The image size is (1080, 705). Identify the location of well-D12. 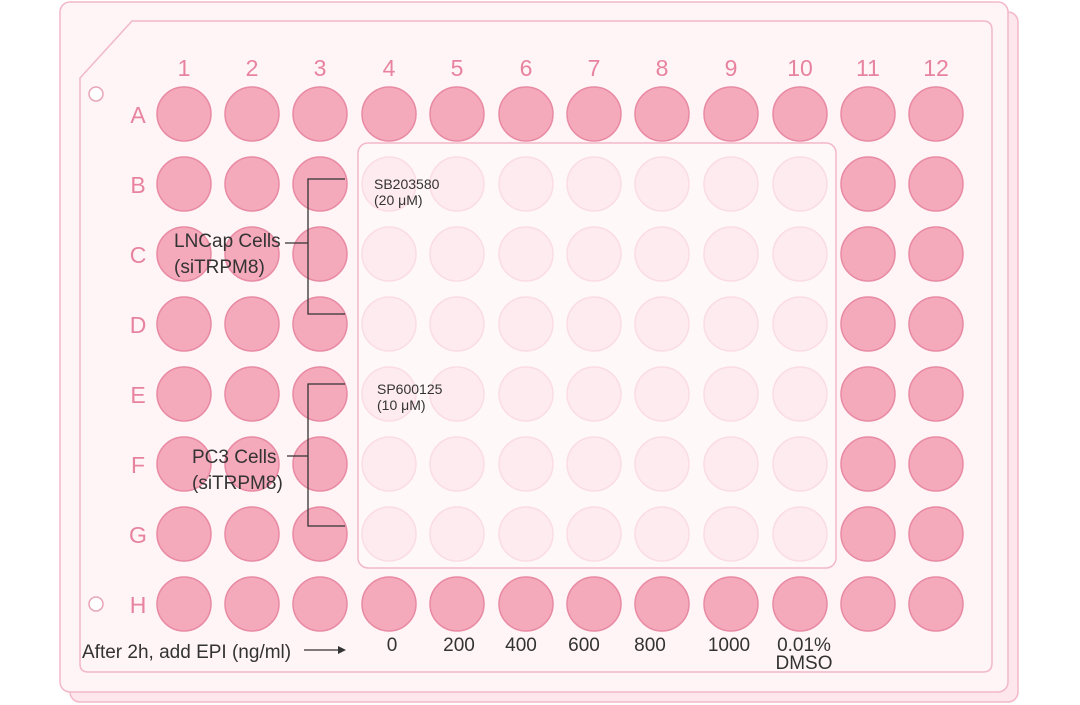
(936, 324).